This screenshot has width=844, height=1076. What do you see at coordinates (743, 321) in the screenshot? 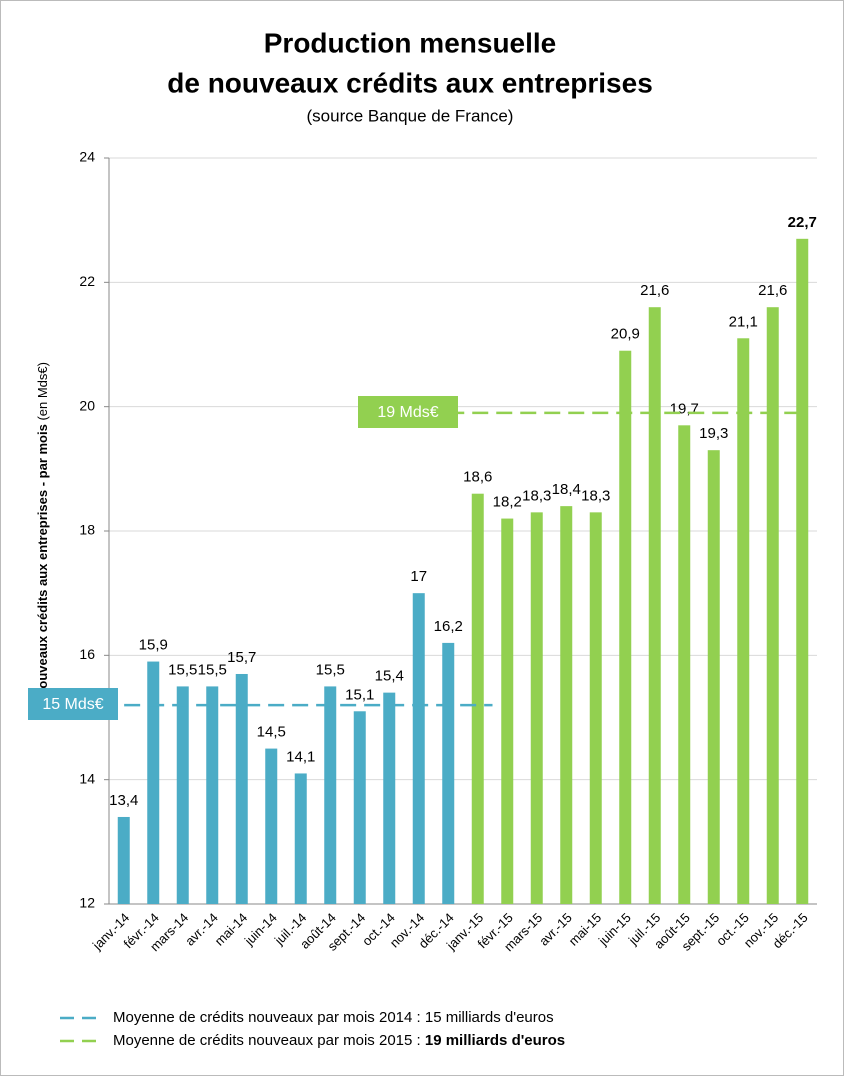
I see `value-label: 21,1` at bounding box center [743, 321].